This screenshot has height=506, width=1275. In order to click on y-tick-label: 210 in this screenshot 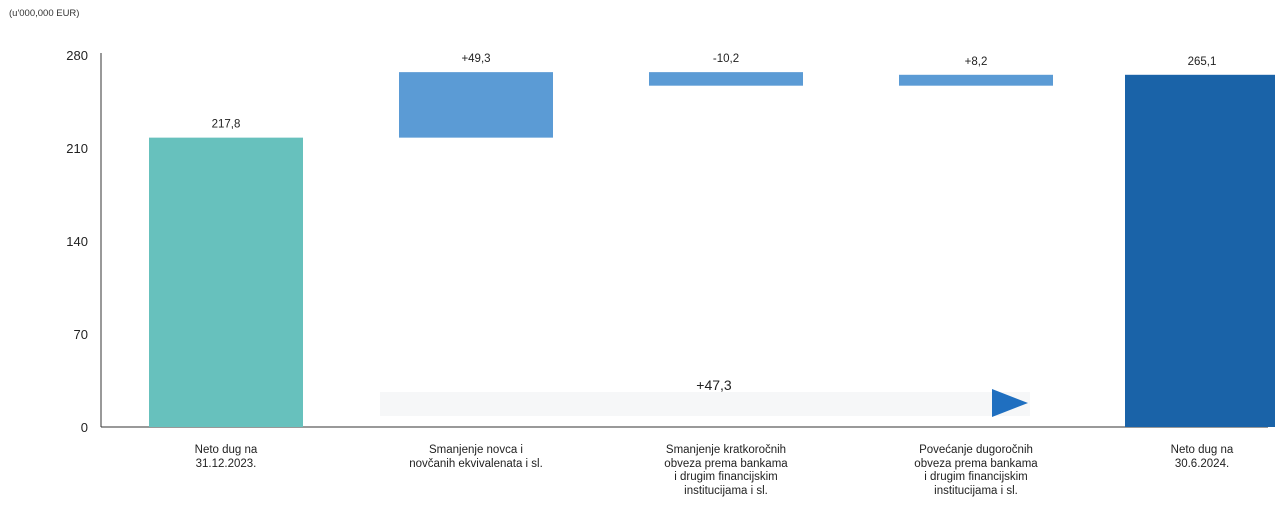, I will do `click(77, 148)`.